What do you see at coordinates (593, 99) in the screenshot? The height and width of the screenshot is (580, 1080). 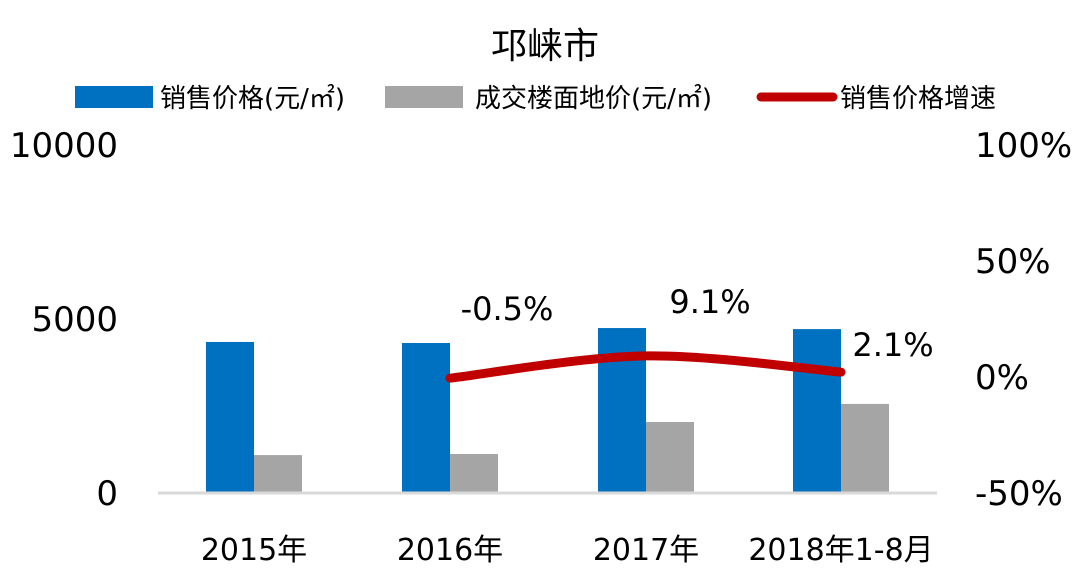 I see `legend-label: 成交楼面地价(元/㎡)` at bounding box center [593, 99].